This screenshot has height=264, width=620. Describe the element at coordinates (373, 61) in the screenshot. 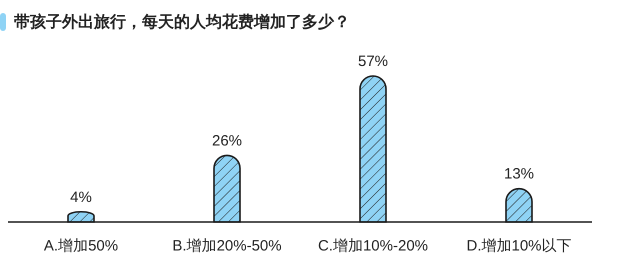

I see `data-label: 57%` at that location.